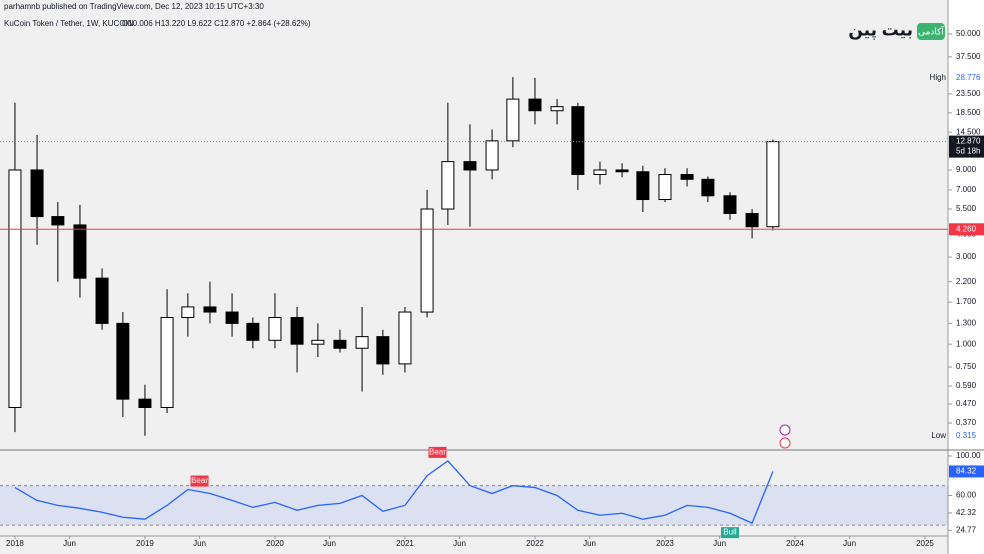 This screenshot has width=984, height=554. What do you see at coordinates (966, 208) in the screenshot?
I see `y-tick-label: 5.500` at bounding box center [966, 208].